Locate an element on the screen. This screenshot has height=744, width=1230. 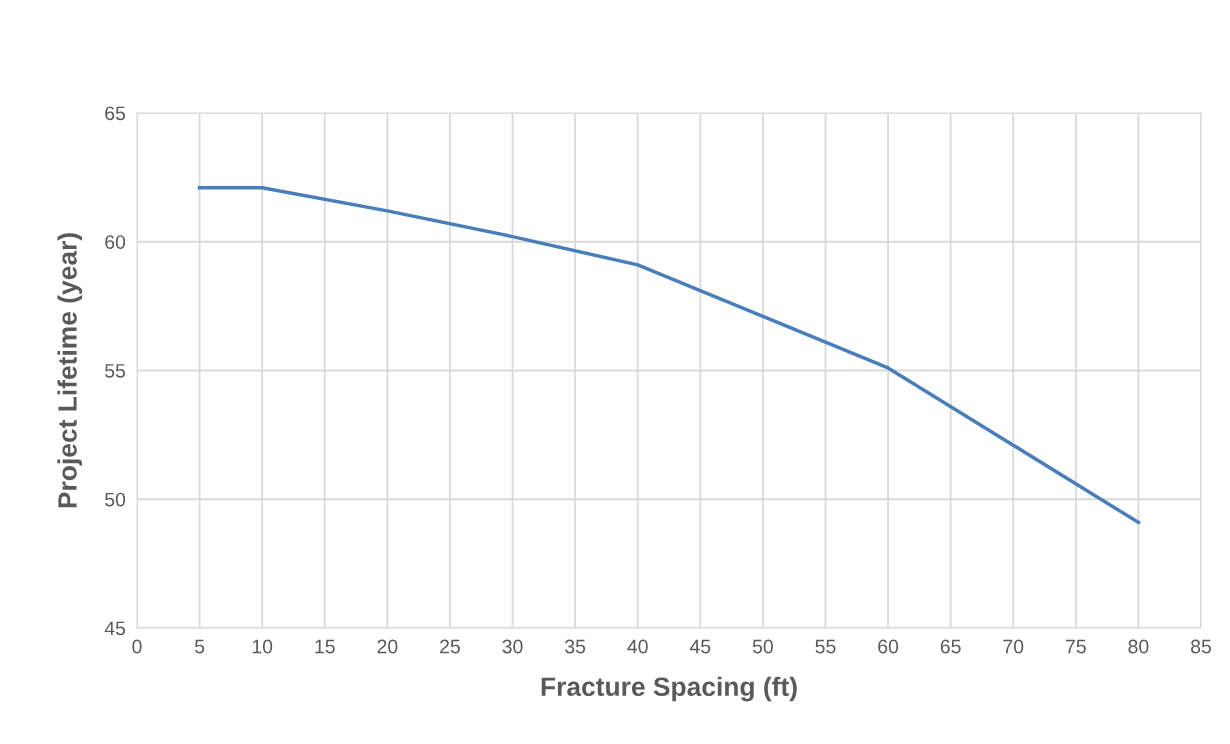
x-tick-label: 50 is located at coordinates (762, 646).